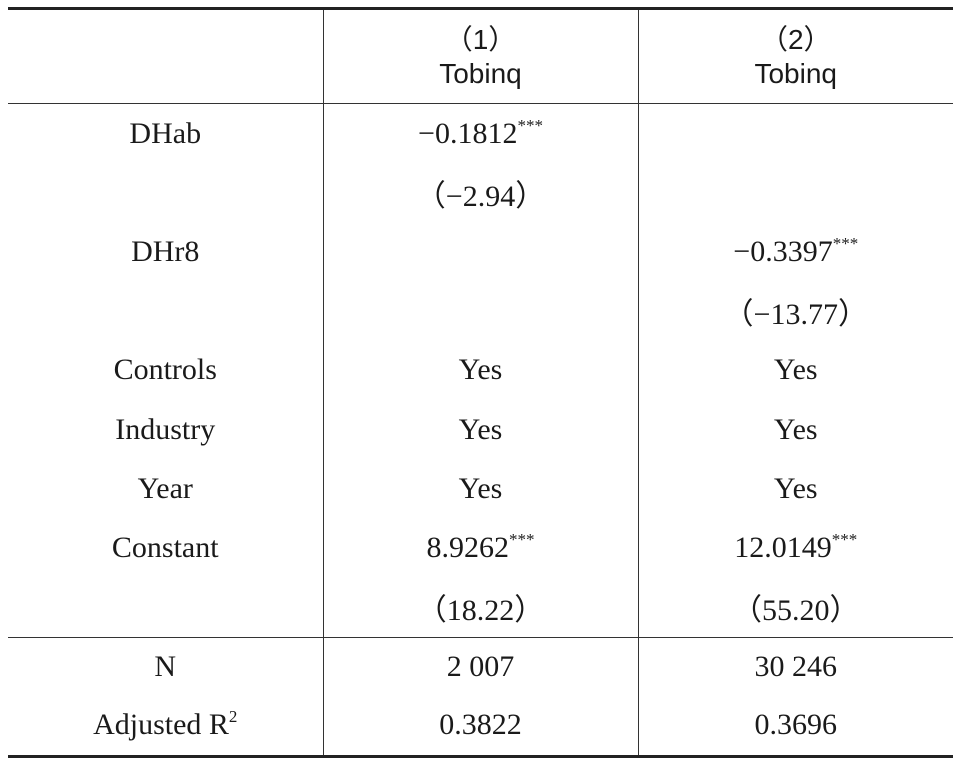  I want to click on table-cell: 0.3822, so click(480, 727).